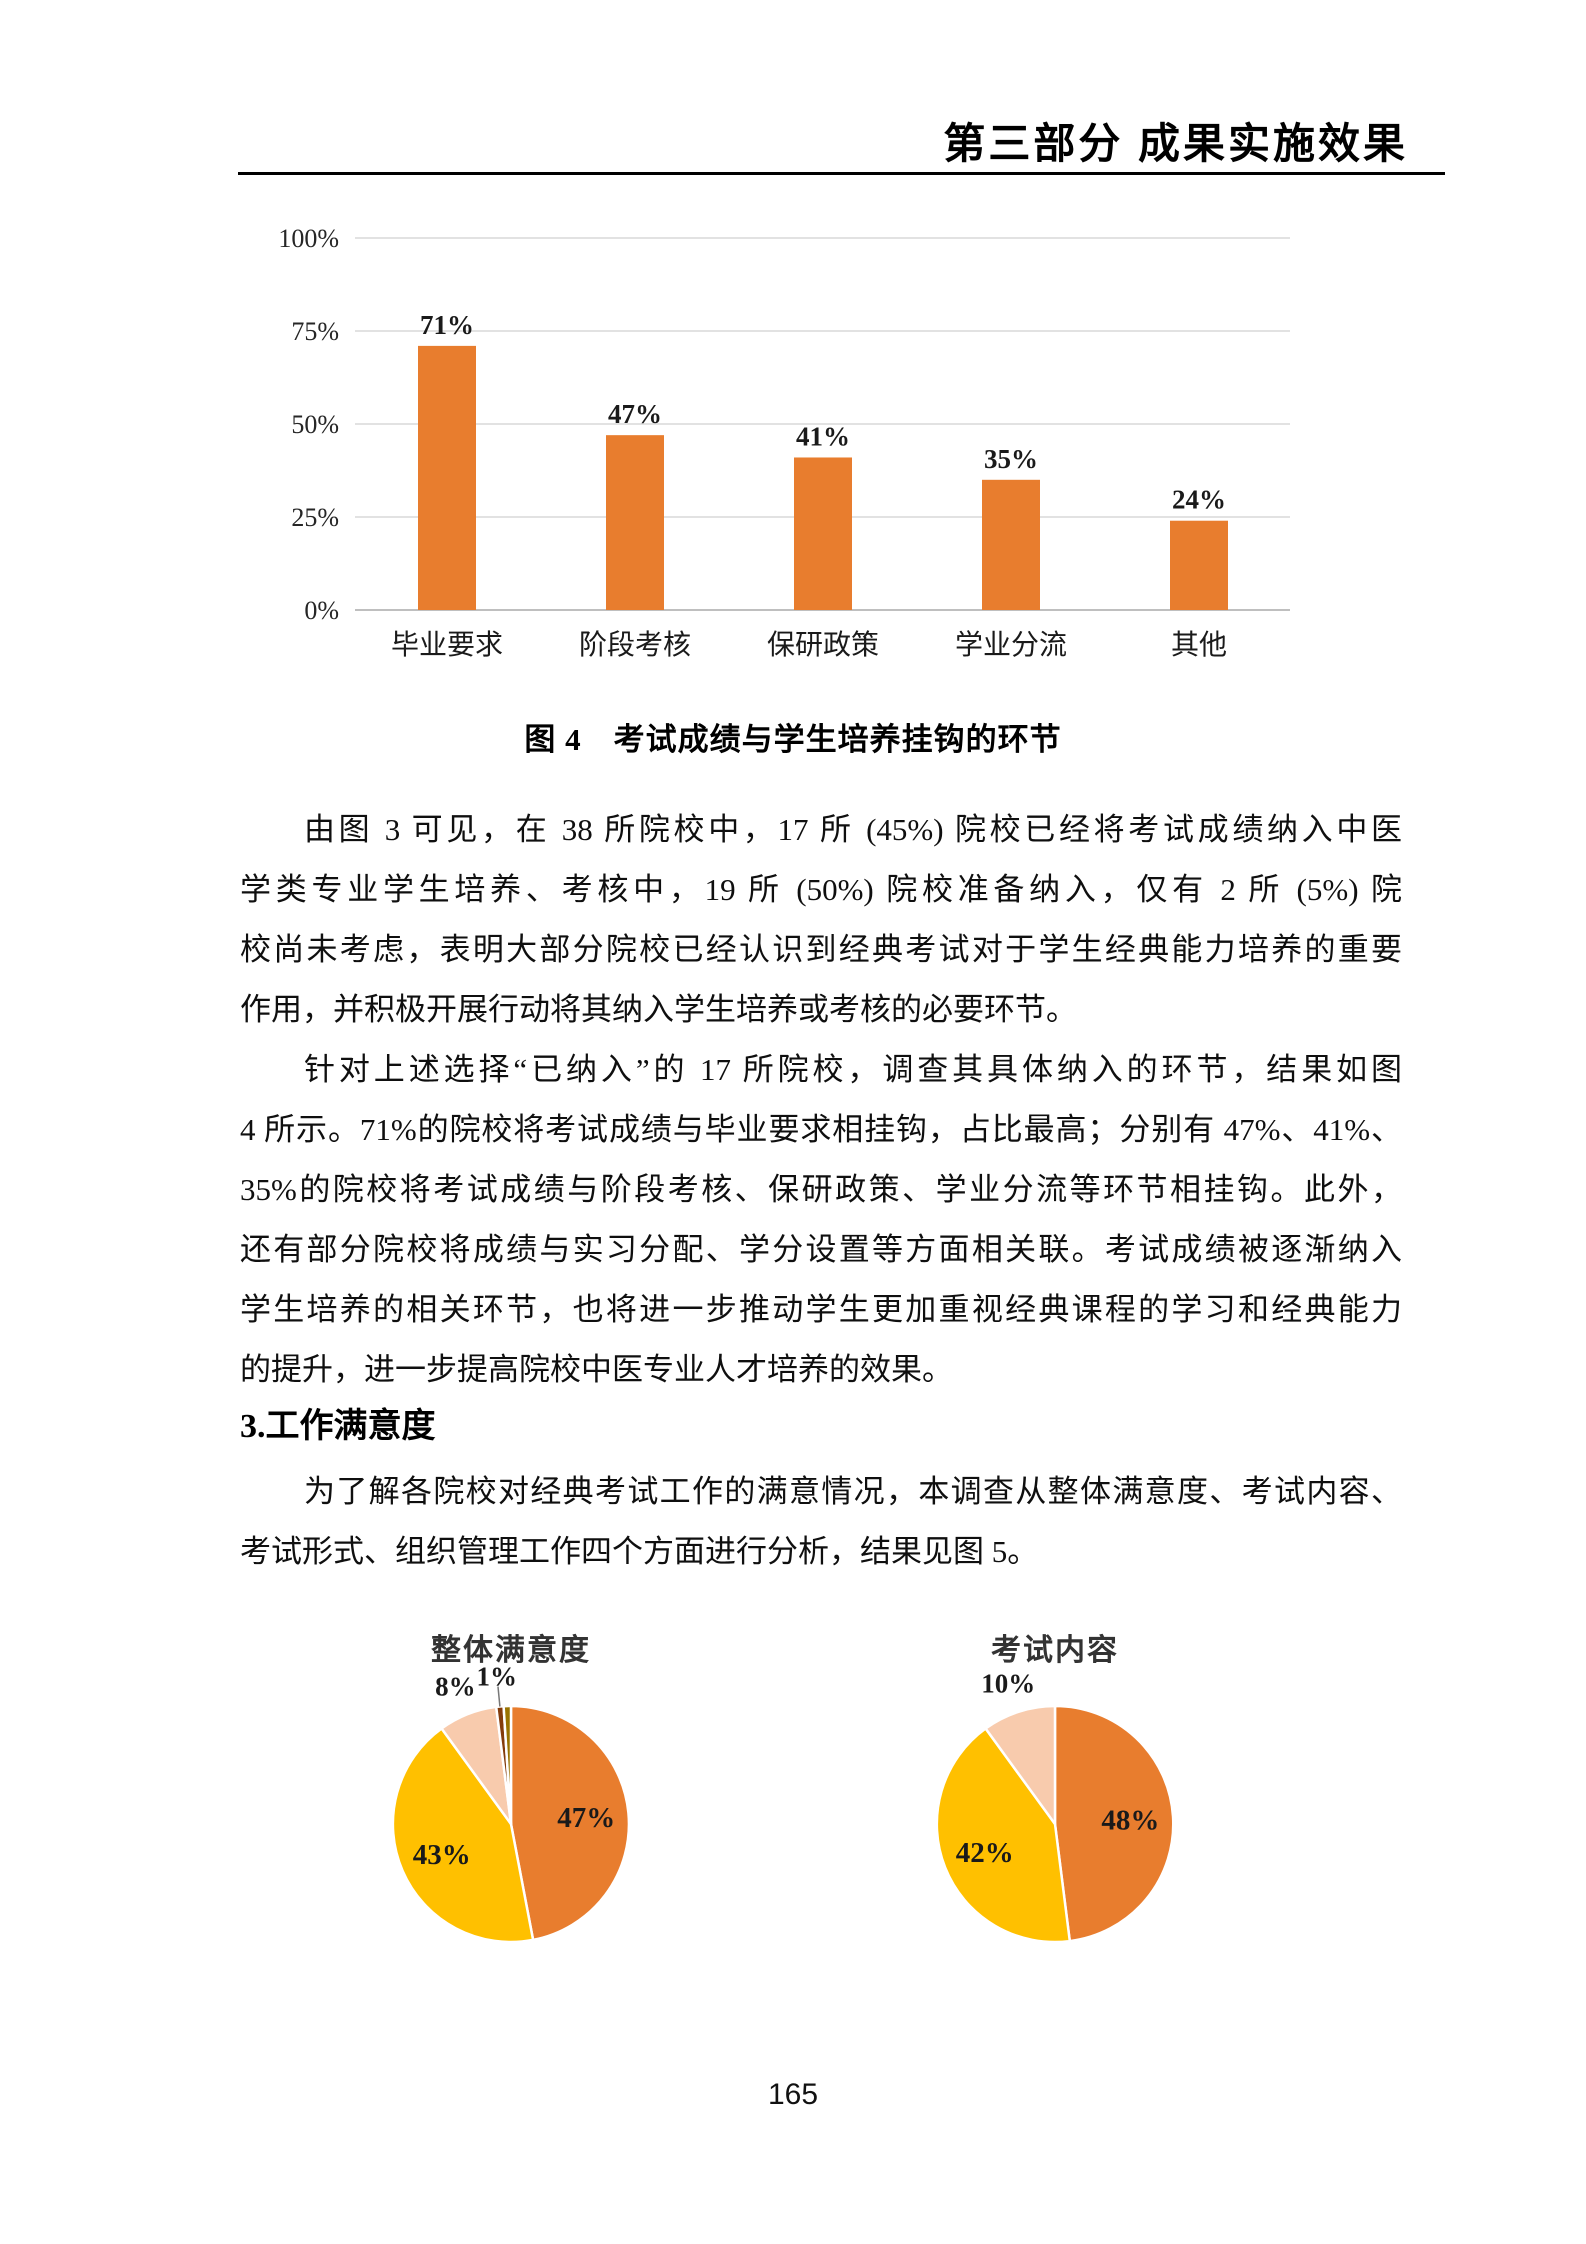  What do you see at coordinates (1011, 459) in the screenshot?
I see `bar-value-label: 35%` at bounding box center [1011, 459].